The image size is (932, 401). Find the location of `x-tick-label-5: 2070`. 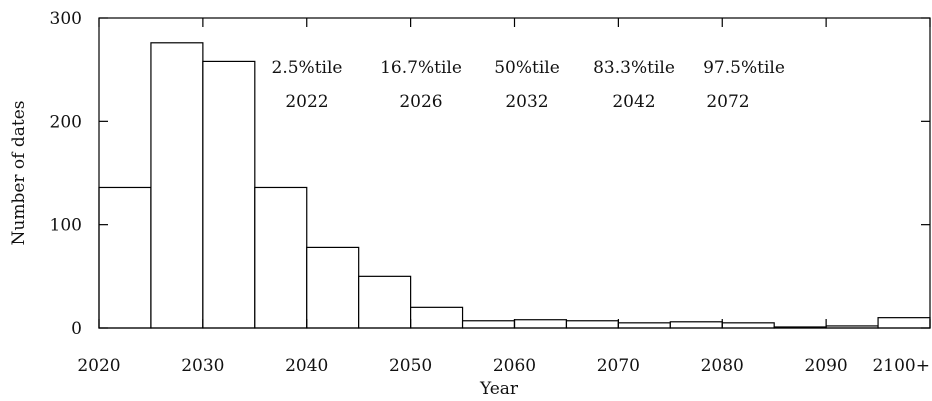

x-tick-label-5: 2070 is located at coordinates (618, 366).